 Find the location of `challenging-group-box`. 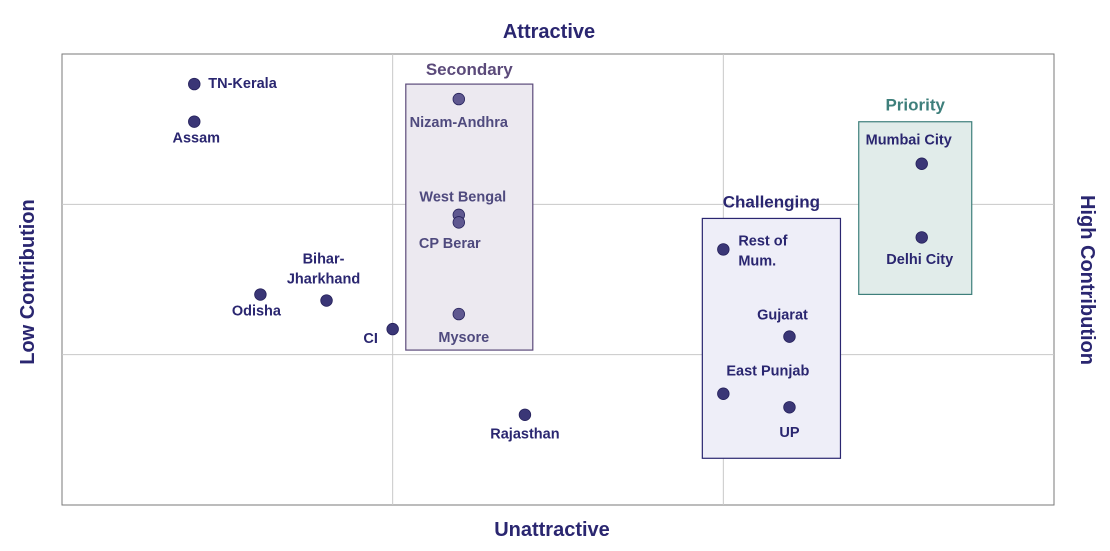

challenging-group-box is located at coordinates (771, 338).